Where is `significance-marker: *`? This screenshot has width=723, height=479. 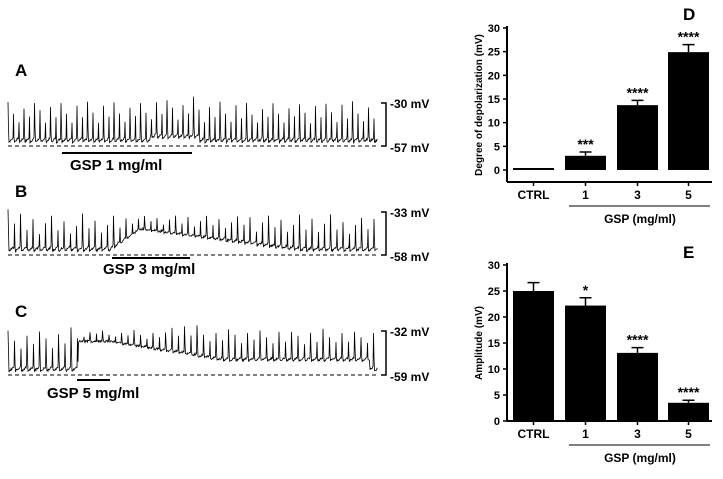
significance-marker: * is located at coordinates (586, 290).